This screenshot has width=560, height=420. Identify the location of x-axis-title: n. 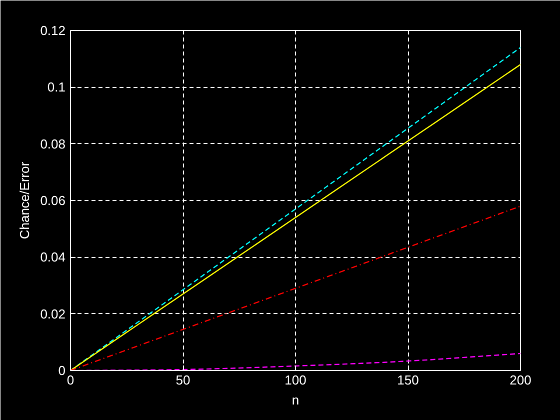
(296, 400).